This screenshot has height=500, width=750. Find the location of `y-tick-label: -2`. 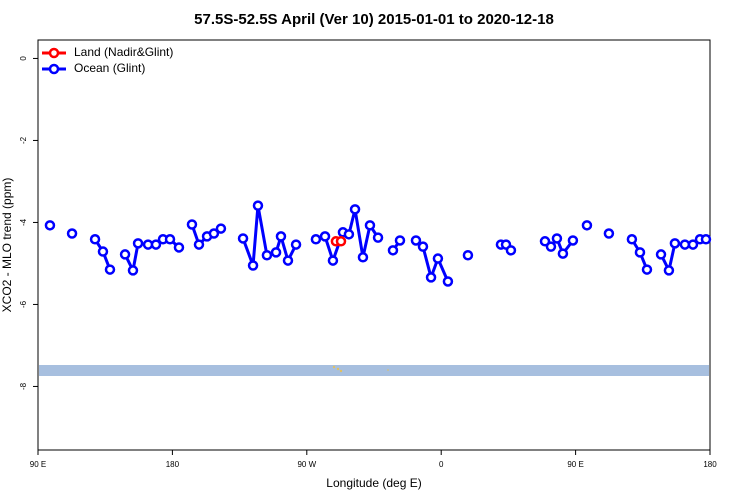

y-tick-label: -2 is located at coordinates (23, 140).